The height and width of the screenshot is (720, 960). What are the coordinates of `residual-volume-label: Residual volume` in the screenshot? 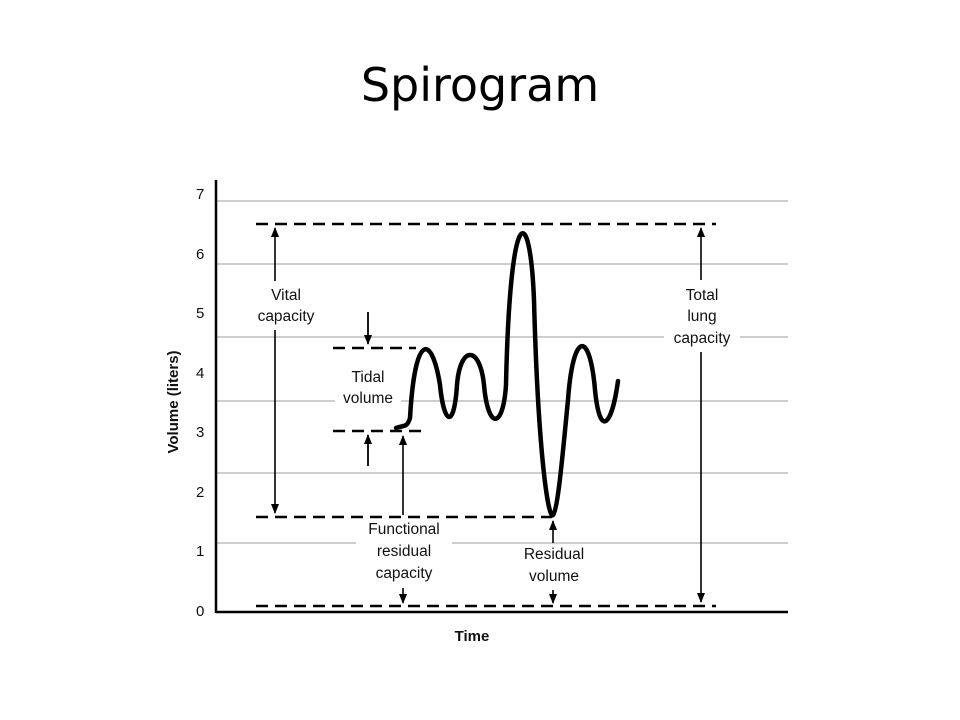 It's located at (554, 566).